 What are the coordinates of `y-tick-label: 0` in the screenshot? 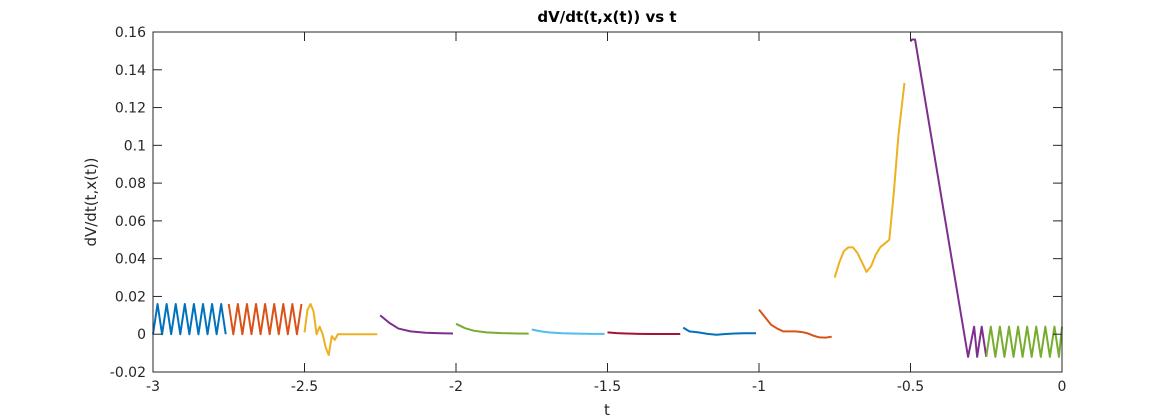 It's located at (141, 335).